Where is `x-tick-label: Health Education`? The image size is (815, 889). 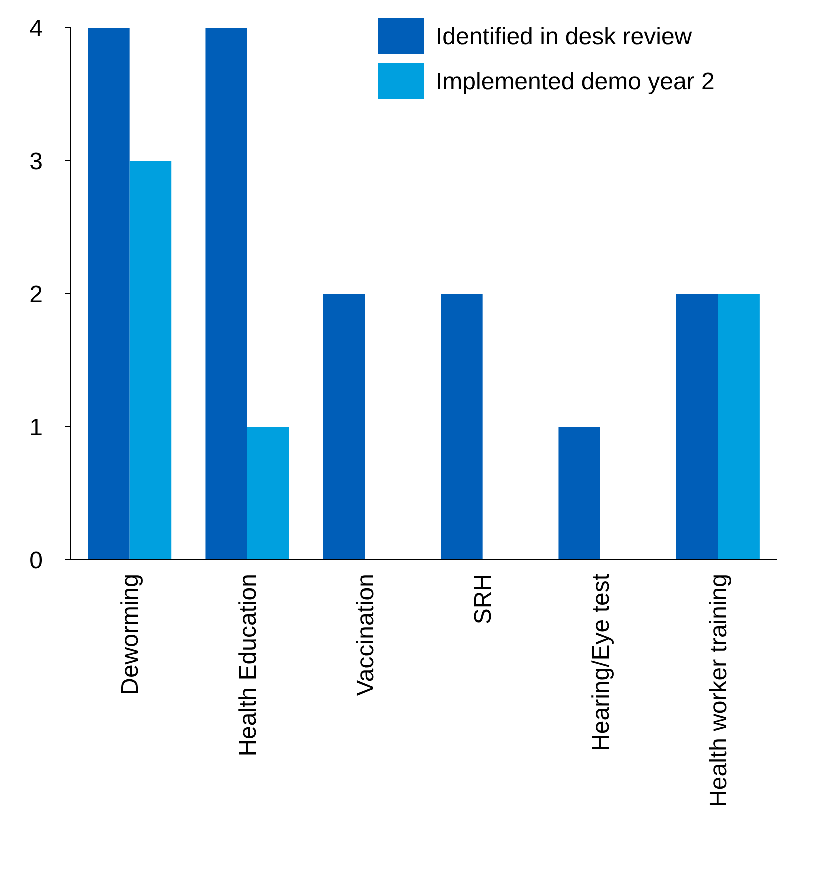 x-tick-label: Health Education is located at coordinates (248, 665).